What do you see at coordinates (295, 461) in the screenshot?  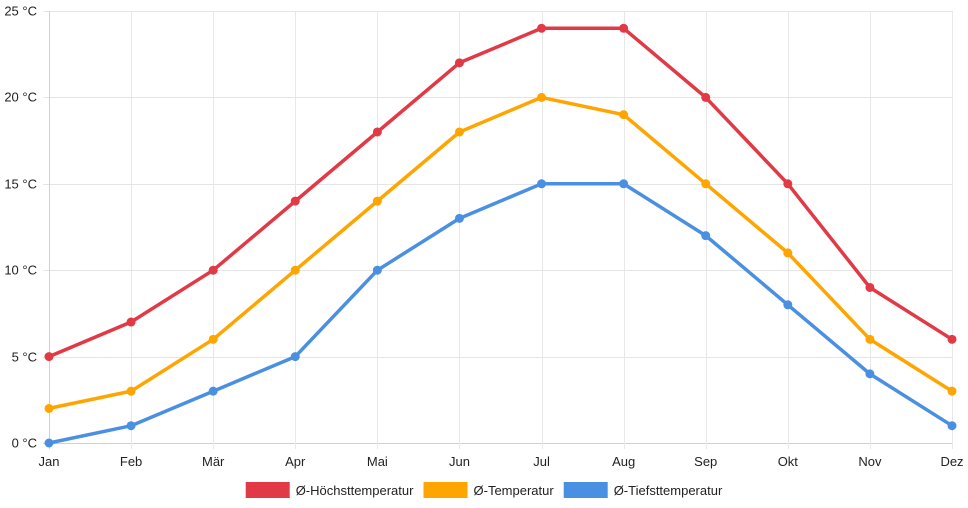 I see `x-tick-label: Apr` at bounding box center [295, 461].